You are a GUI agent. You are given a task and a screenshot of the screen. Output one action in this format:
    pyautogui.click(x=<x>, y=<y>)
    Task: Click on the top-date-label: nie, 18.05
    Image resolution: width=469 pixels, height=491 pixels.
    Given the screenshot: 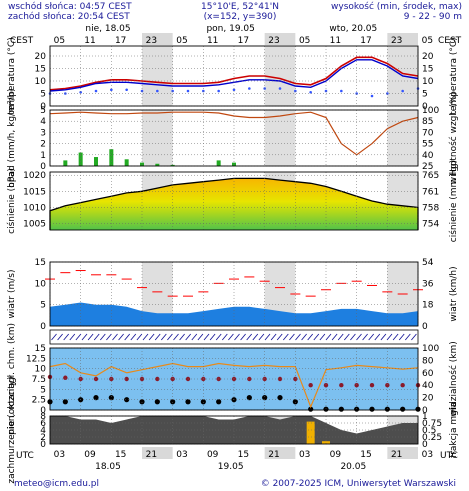 What is the action you would take?
    pyautogui.click(x=107, y=29)
    